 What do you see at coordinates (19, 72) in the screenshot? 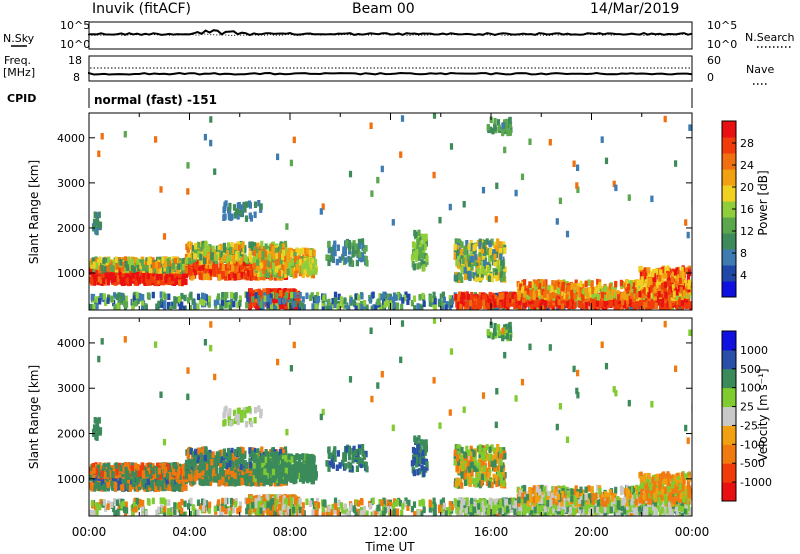
I see `freq-unit-label: [MHz]` at bounding box center [19, 72].